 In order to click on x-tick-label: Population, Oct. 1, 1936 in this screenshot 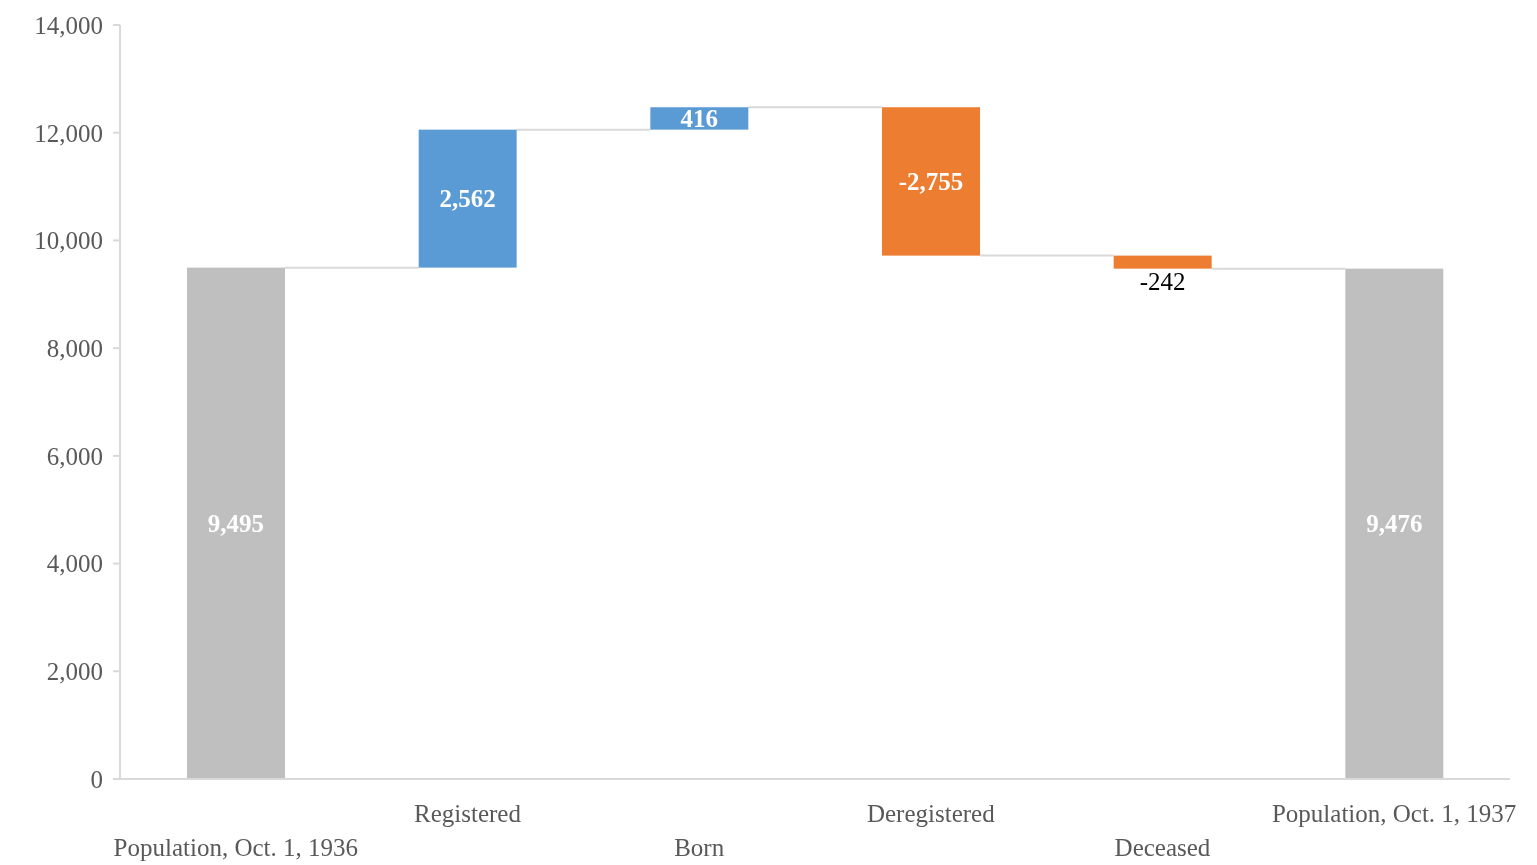, I will do `click(236, 847)`.